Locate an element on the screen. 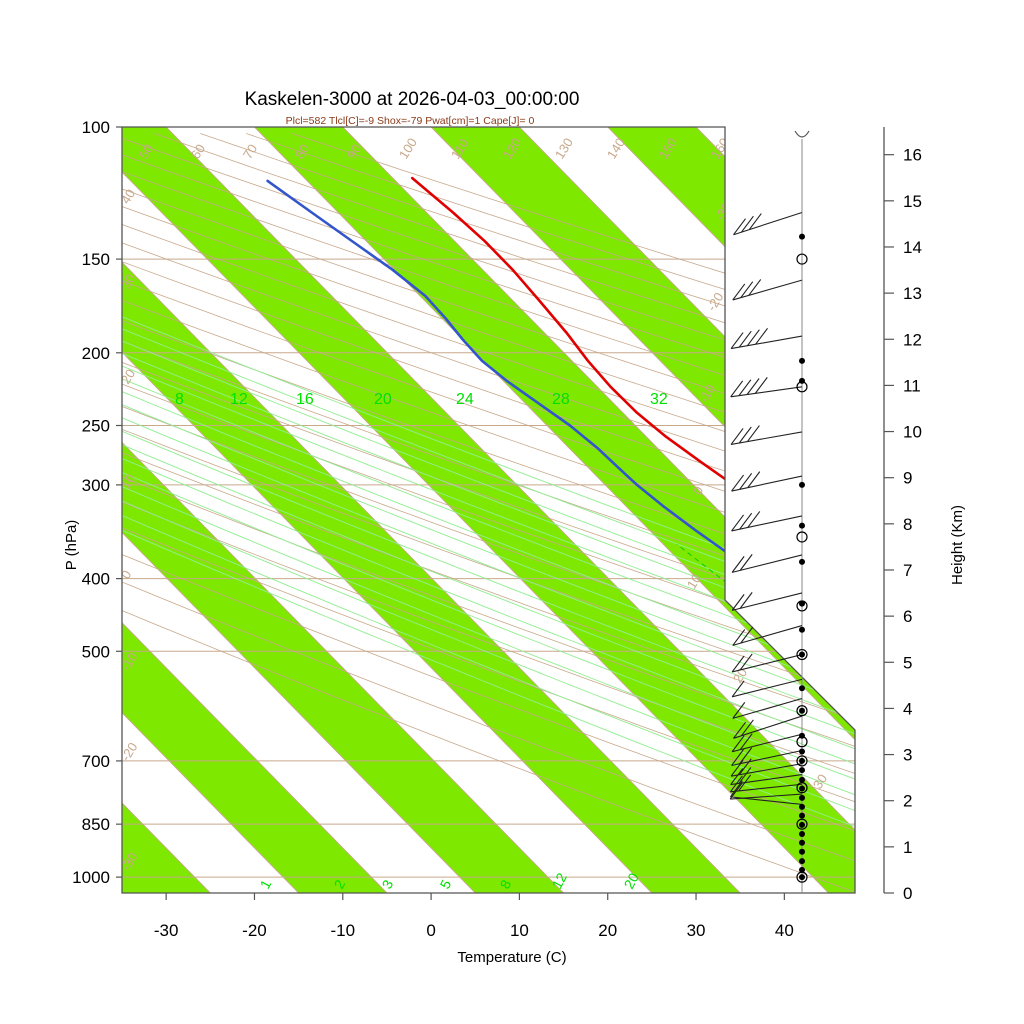 Image resolution: width=1024 pixels, height=1024 pixels. pressure-tick-label: 300 is located at coordinates (96, 485).